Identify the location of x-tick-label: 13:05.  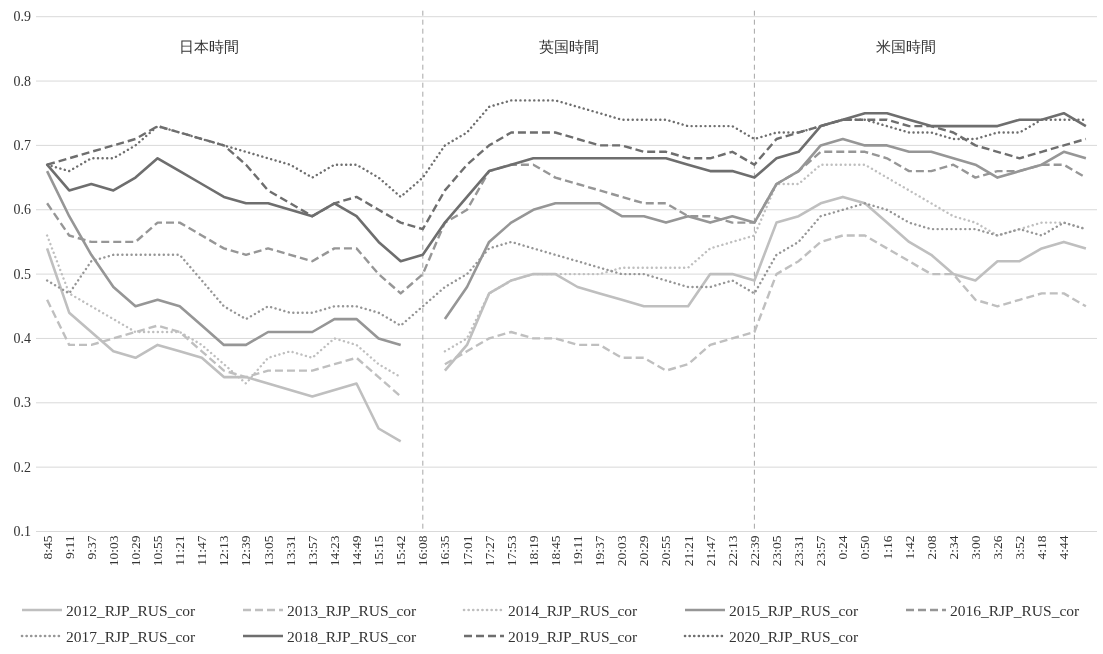
(268, 551).